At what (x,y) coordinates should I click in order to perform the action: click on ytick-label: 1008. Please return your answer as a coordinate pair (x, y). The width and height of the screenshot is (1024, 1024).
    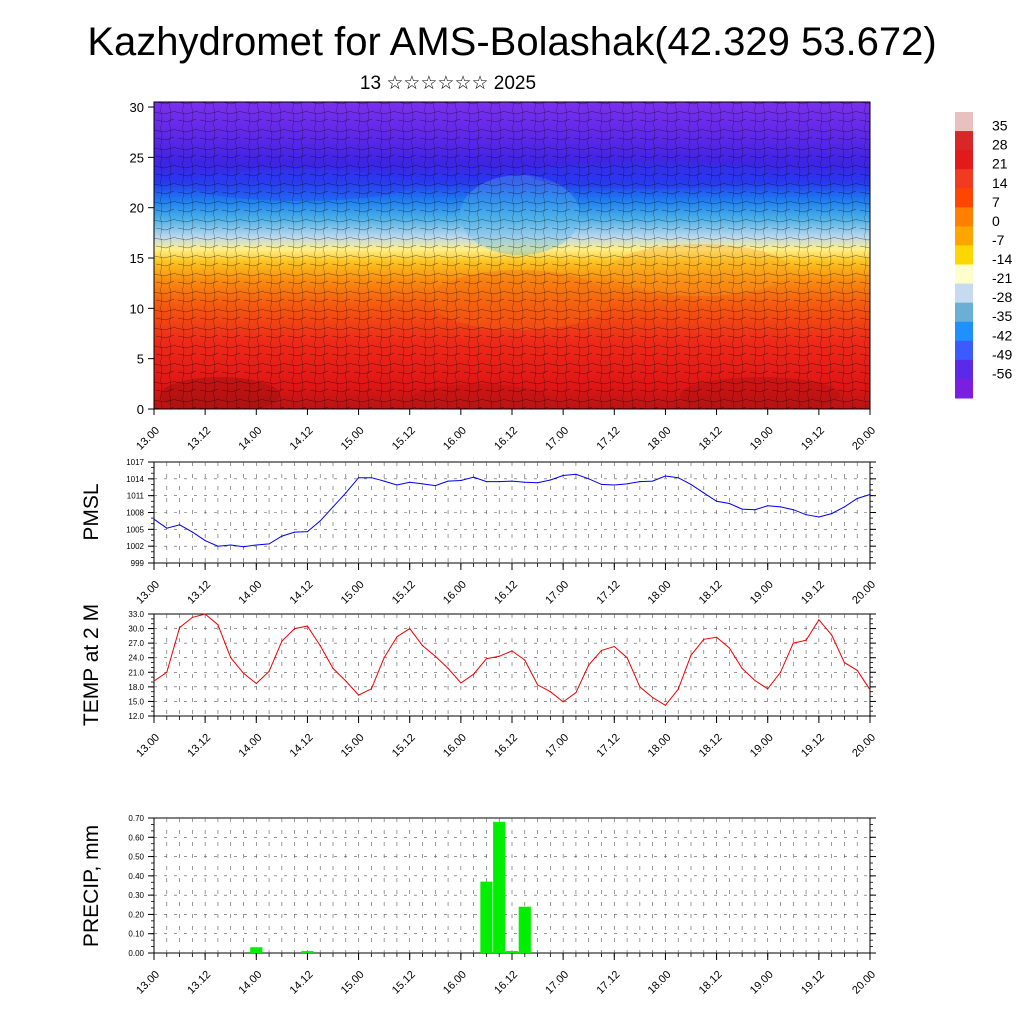
    Looking at the image, I should click on (135, 513).